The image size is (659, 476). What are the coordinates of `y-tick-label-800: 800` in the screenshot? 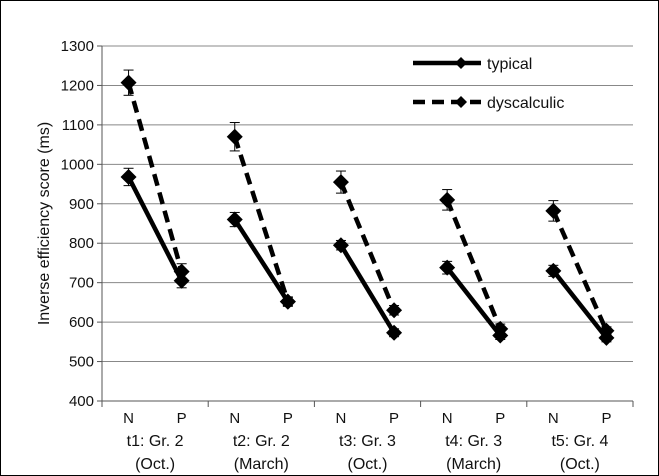 It's located at (81, 243).